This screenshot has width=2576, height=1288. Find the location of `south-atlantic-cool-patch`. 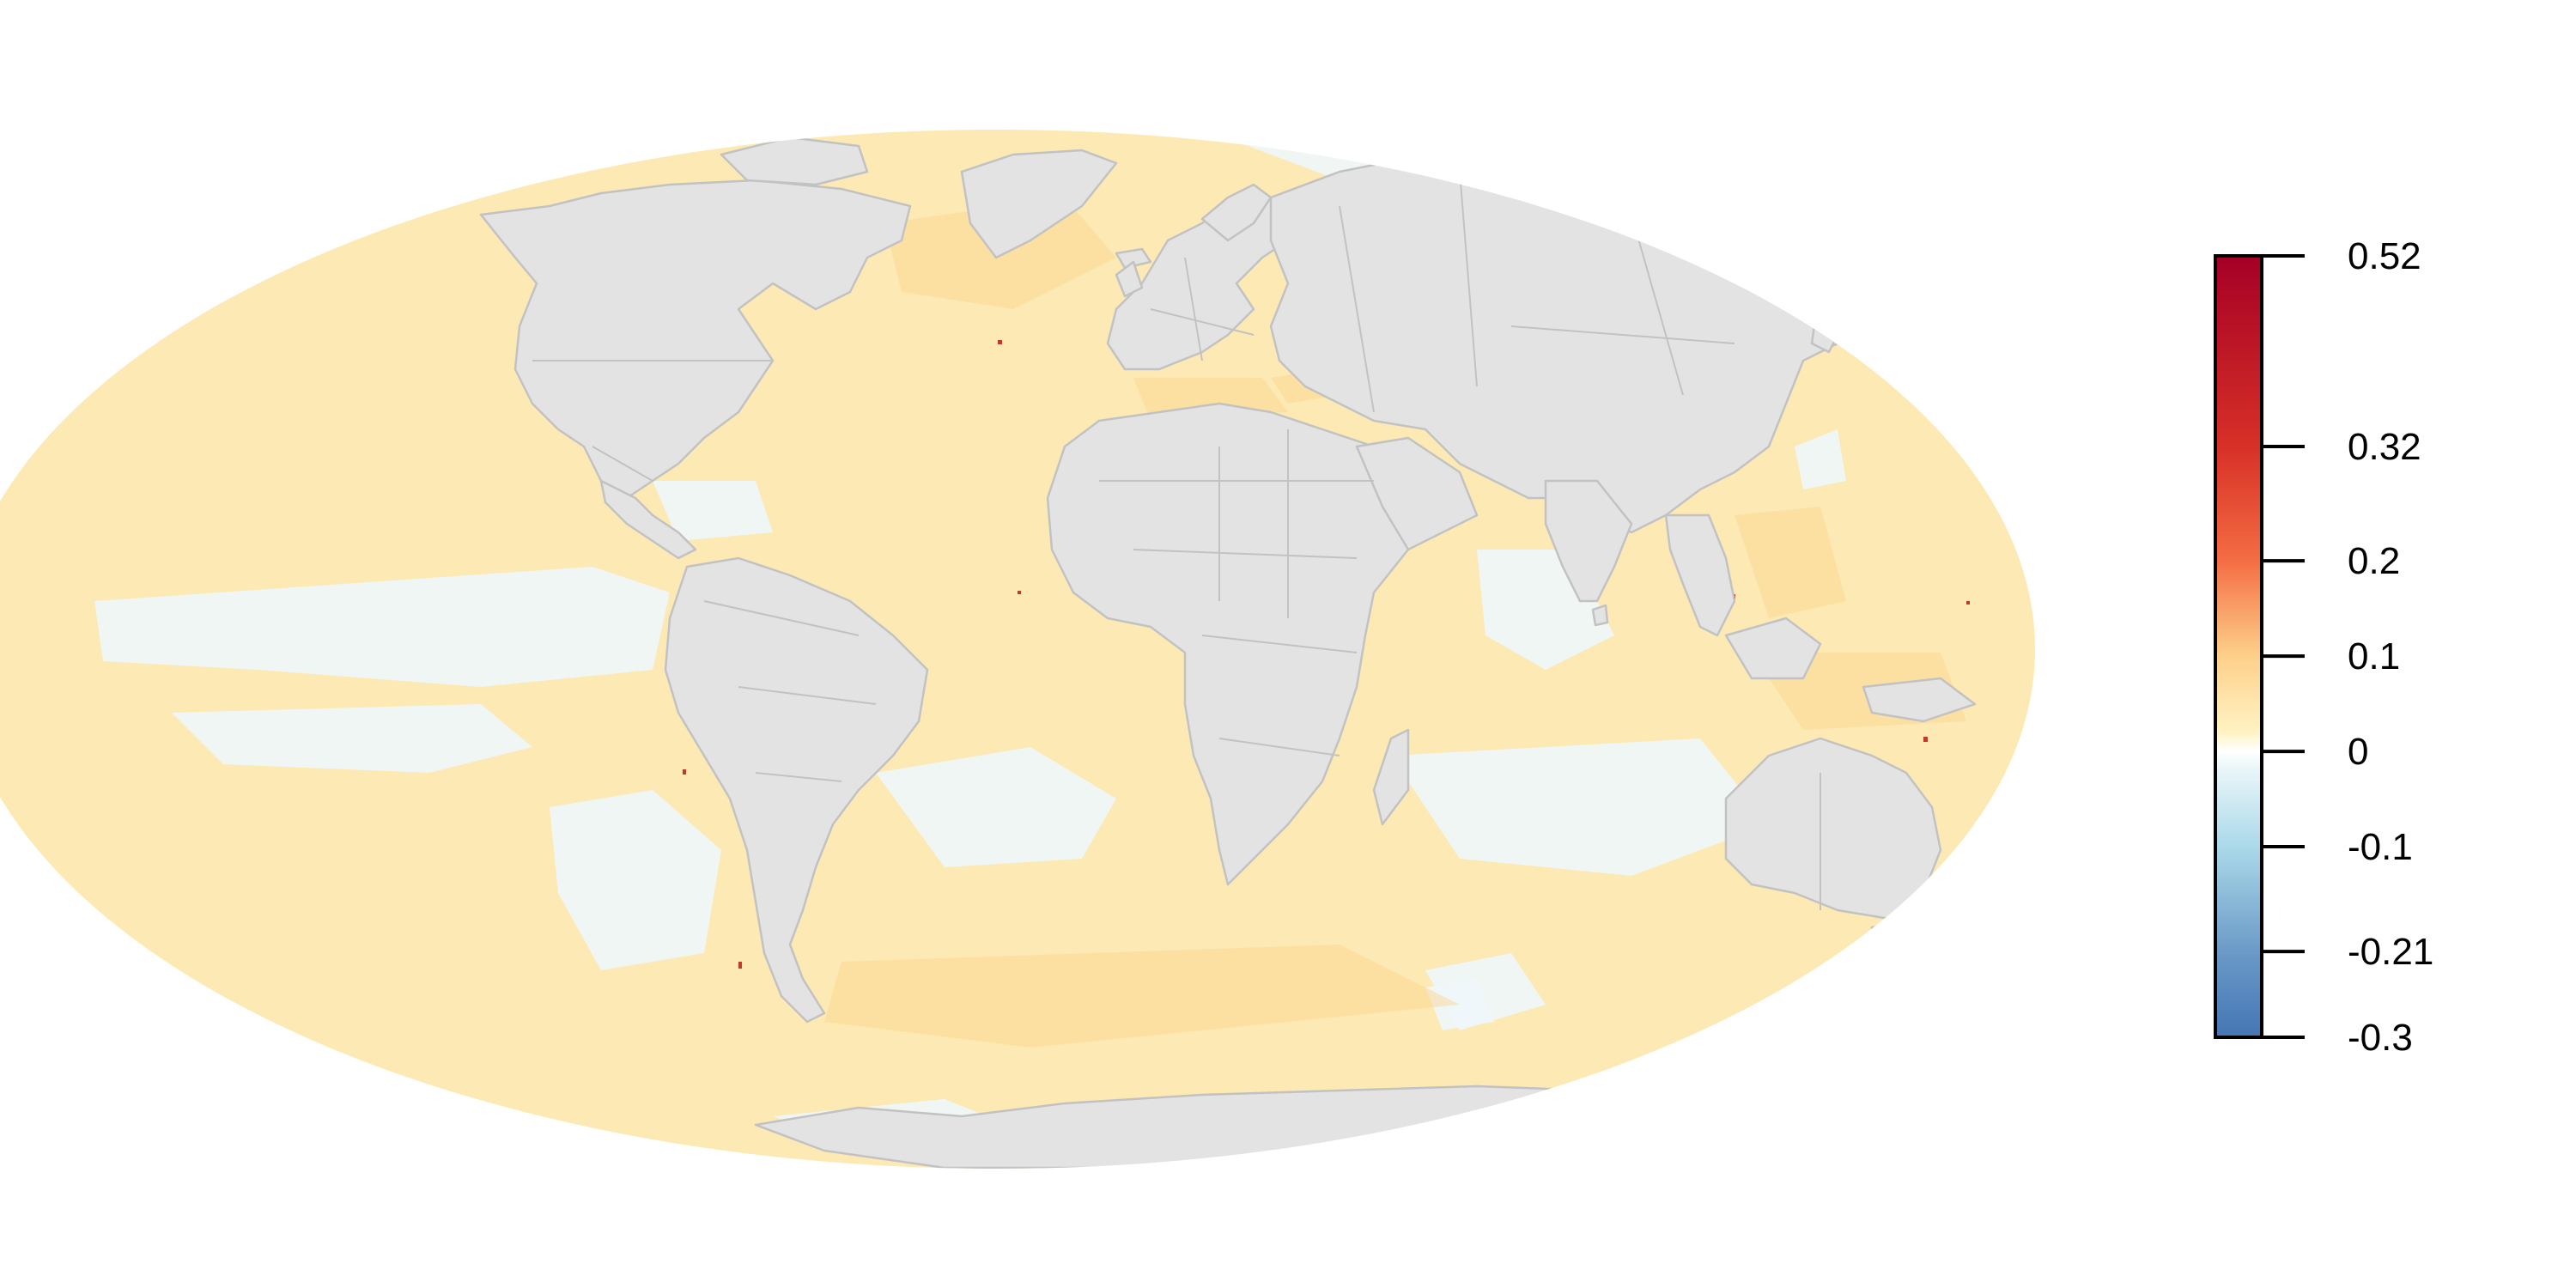

south-atlantic-cool-patch is located at coordinates (996, 807).